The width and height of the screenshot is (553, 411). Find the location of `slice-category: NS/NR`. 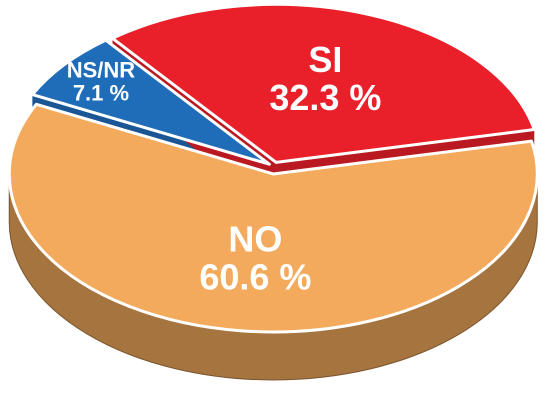

slice-category: NS/NR is located at coordinates (101, 70).